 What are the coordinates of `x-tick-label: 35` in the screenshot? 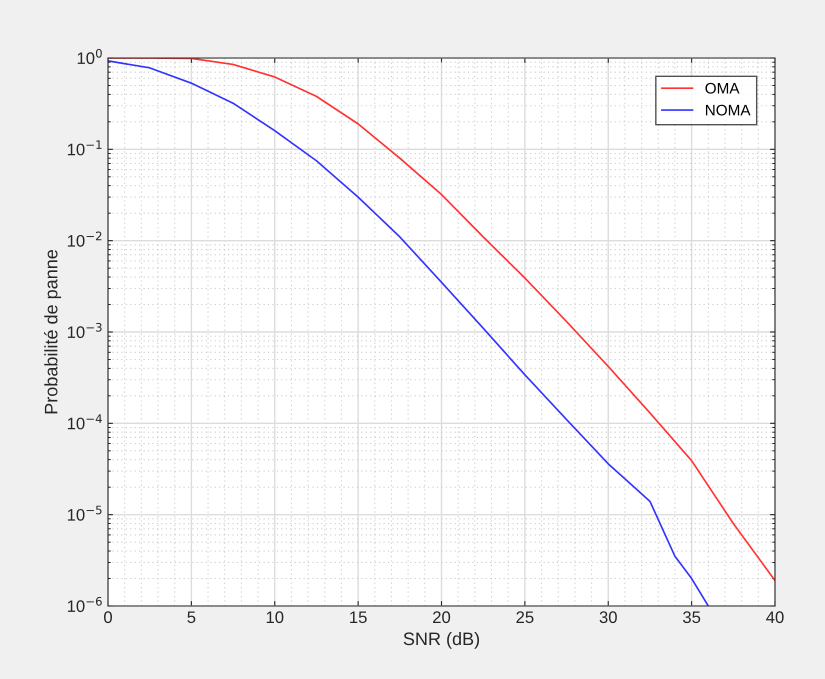 It's located at (691, 617).